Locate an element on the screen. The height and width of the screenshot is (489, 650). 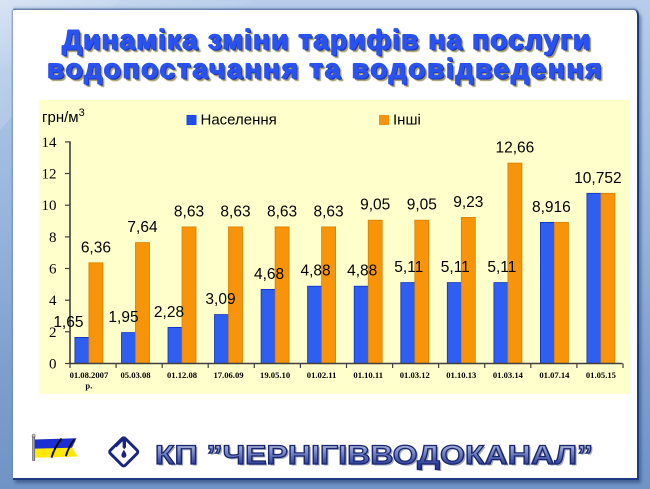
svg-text: 3,09 is located at coordinates (220, 299).